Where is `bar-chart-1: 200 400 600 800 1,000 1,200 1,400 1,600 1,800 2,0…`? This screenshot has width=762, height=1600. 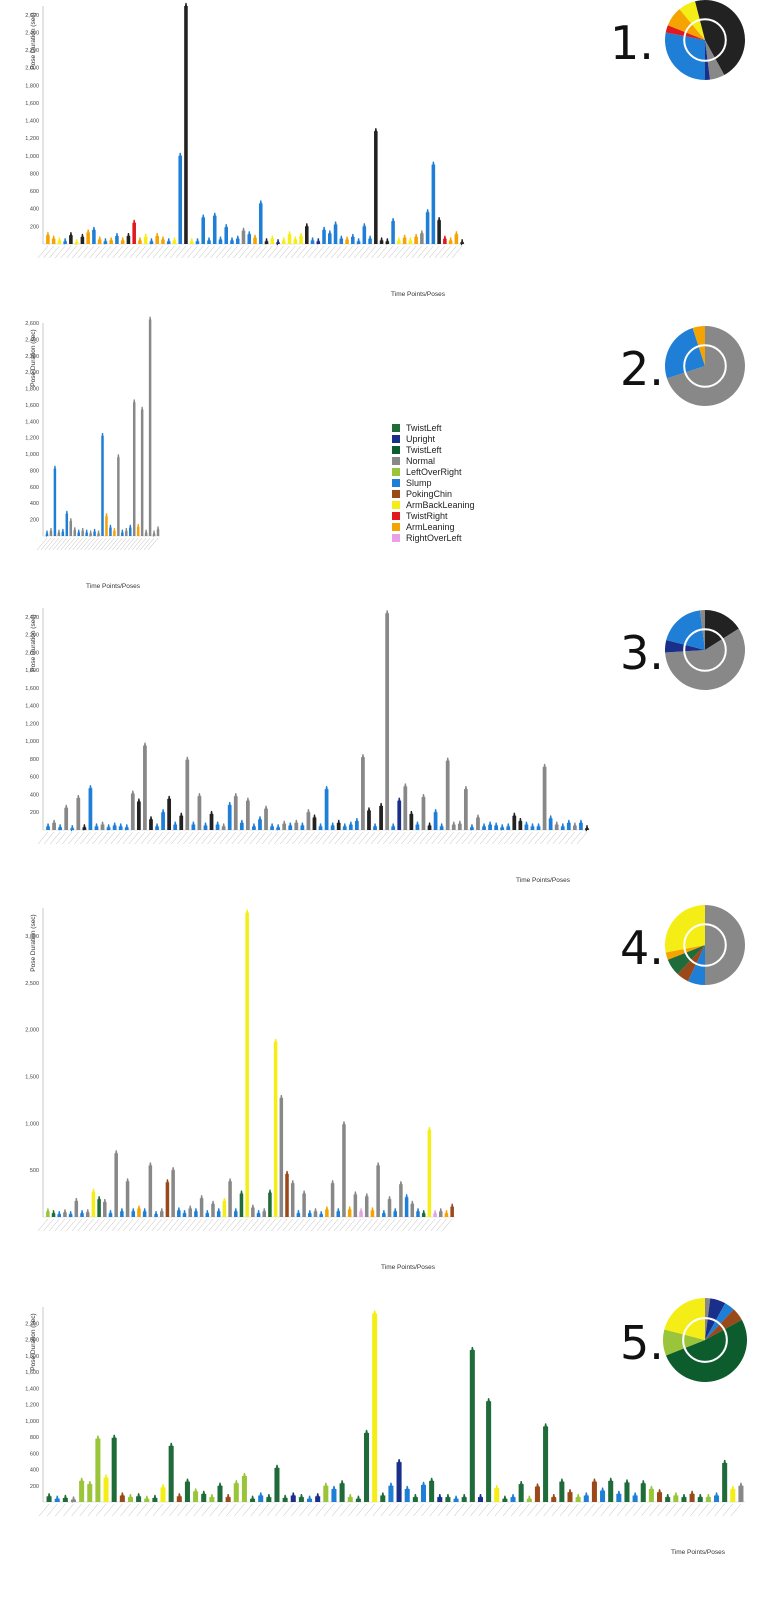 bar-chart-1: 200 400 600 800 1,000 1,200 1,400 1,600 1,800 2,0… is located at coordinates (245, 150).